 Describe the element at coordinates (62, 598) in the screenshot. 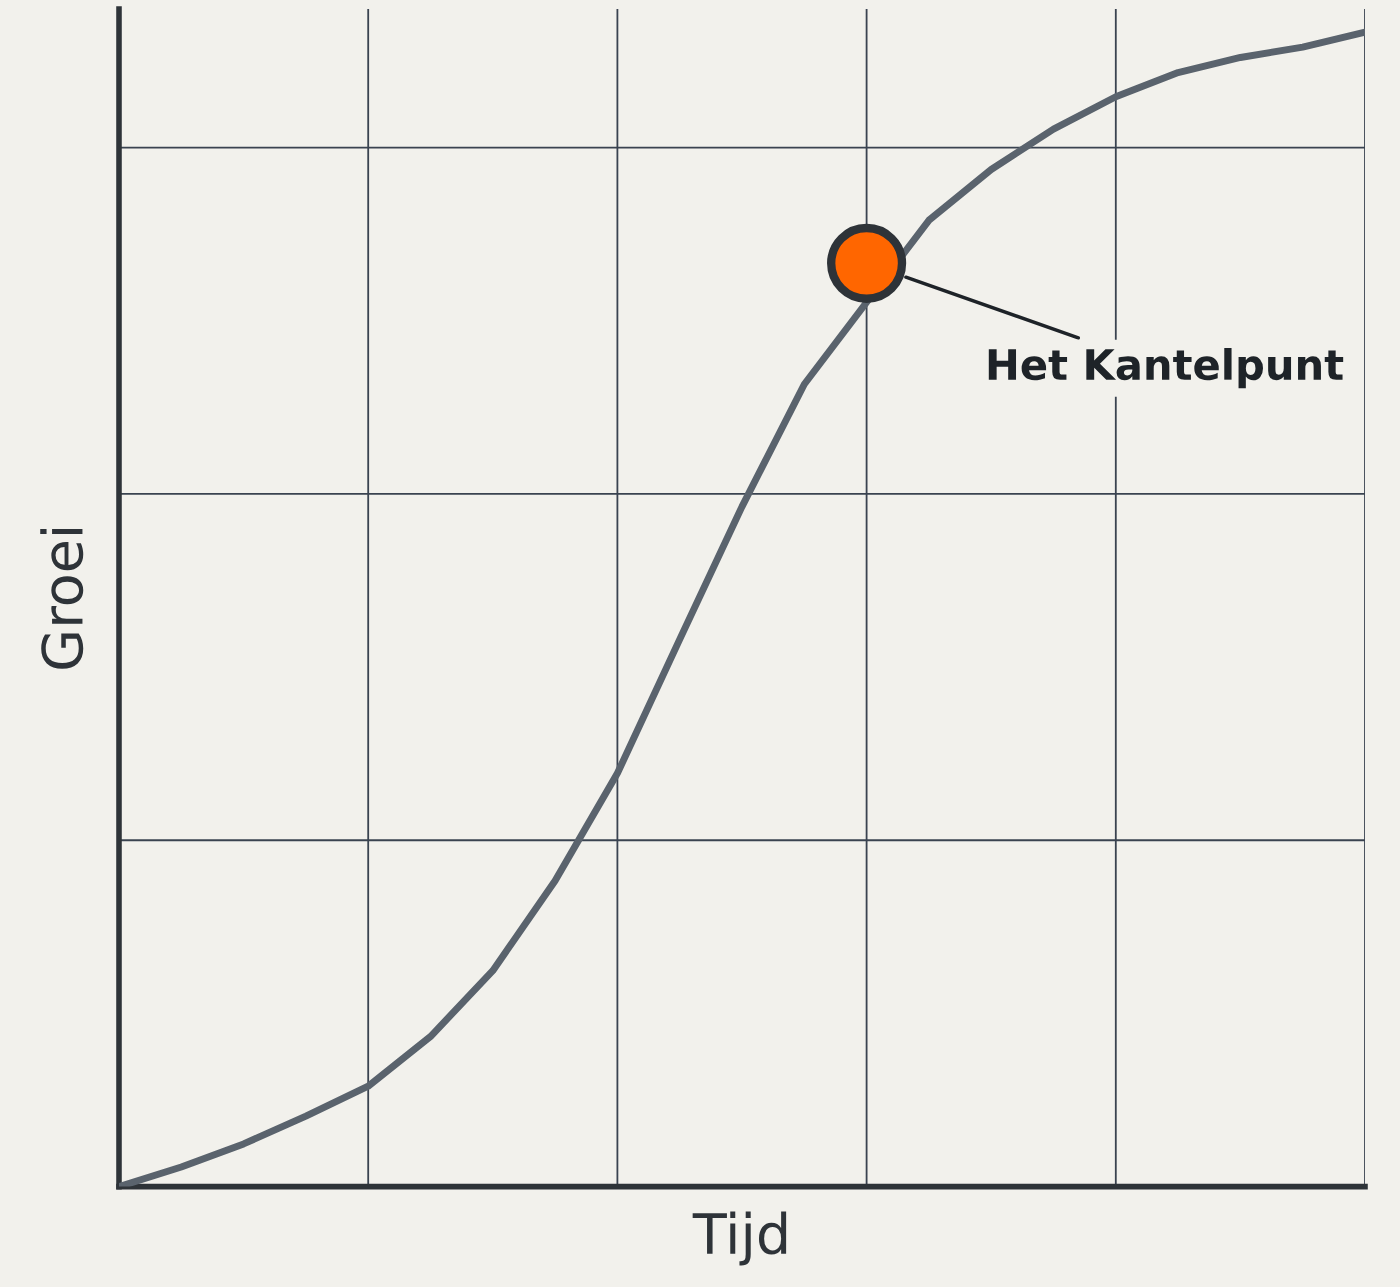

I see `y-axis-title: Groei` at that location.